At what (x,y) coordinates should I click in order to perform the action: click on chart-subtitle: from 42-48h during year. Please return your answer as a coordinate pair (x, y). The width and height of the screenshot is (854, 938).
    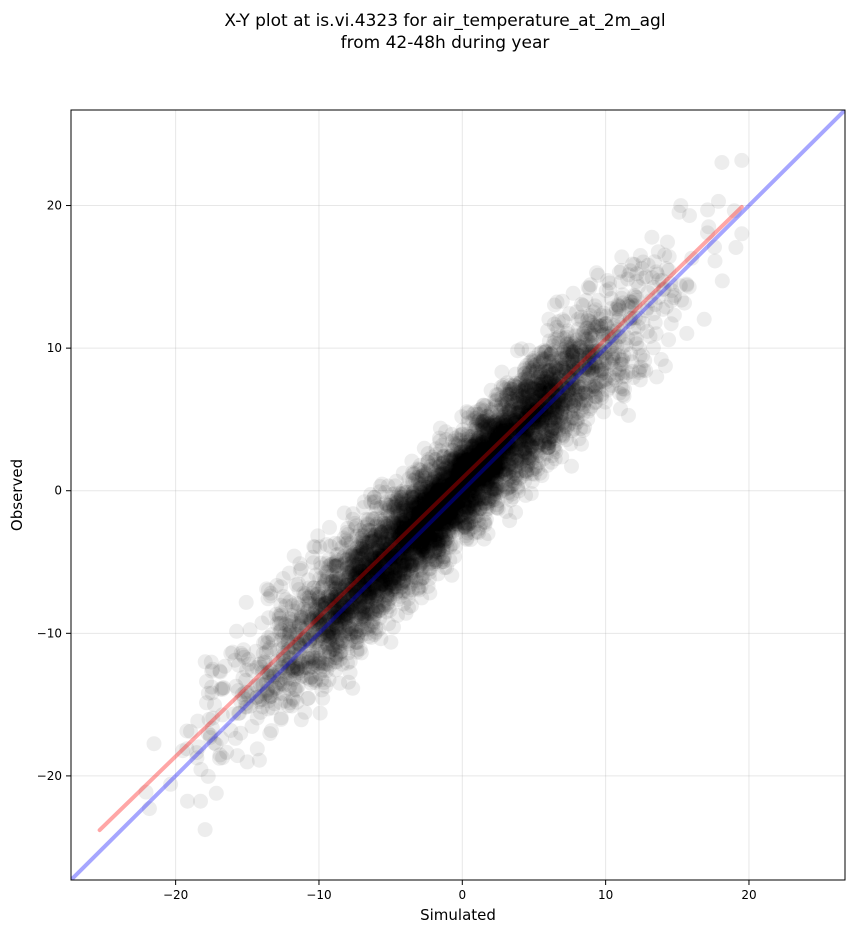
    Looking at the image, I should click on (445, 43).